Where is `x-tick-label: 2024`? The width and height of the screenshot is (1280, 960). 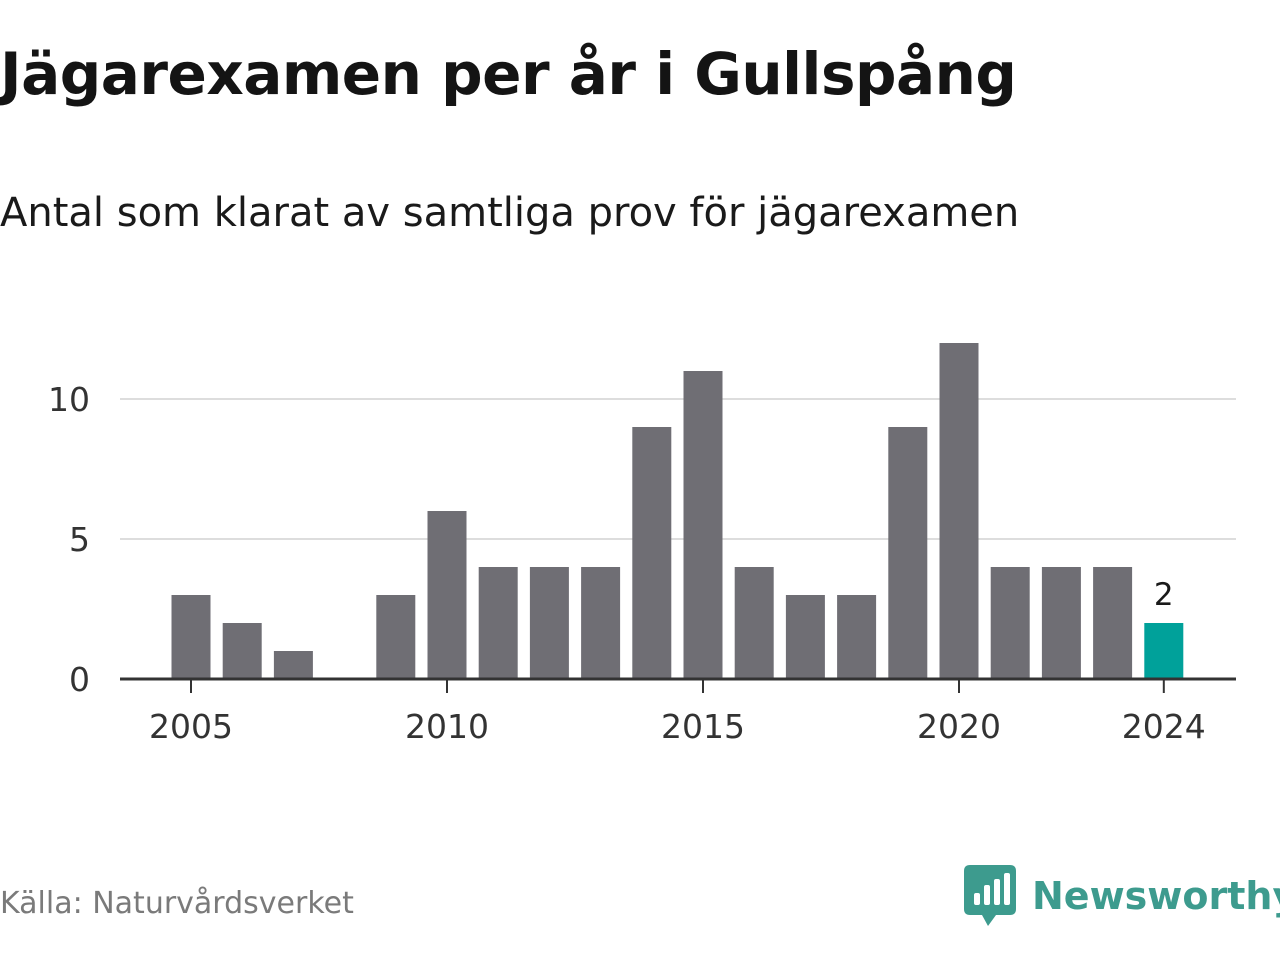 x-tick-label: 2024 is located at coordinates (1164, 726).